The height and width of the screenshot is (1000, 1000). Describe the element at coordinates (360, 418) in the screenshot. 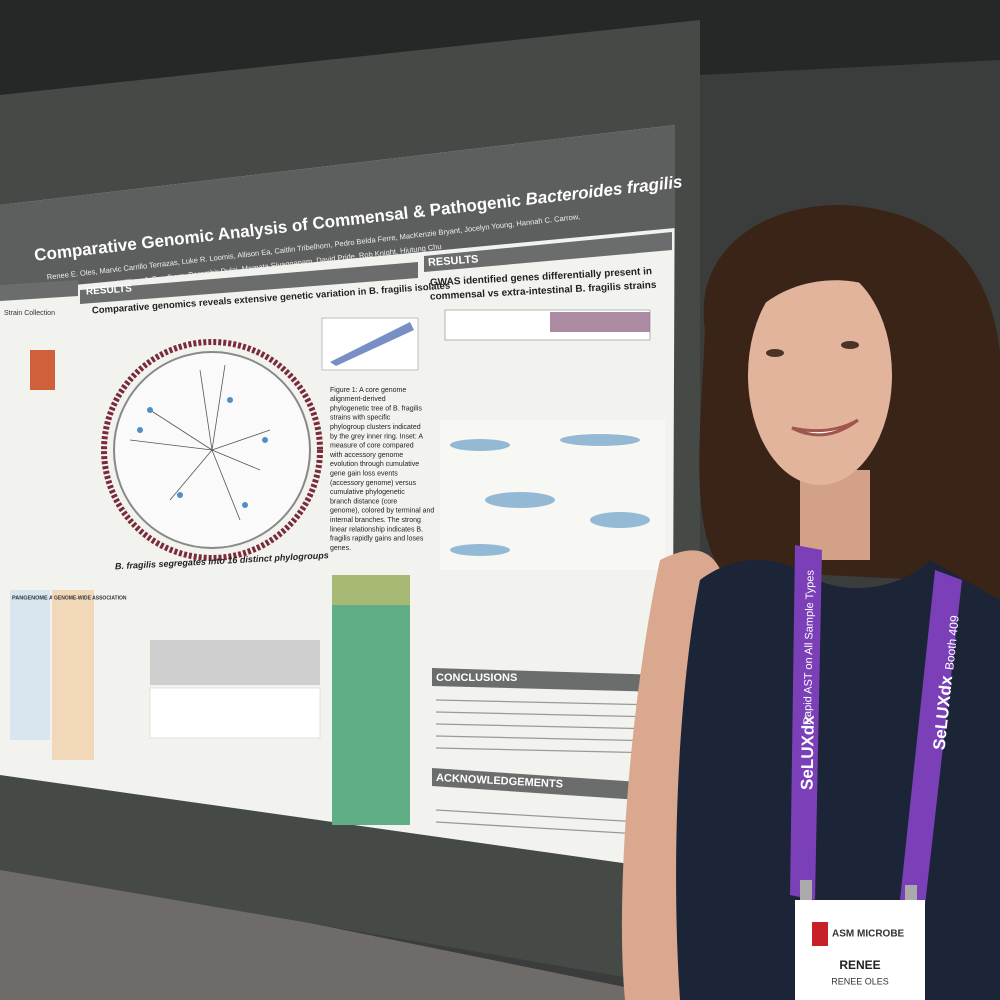

I see `caption-line: strains with specific` at that location.